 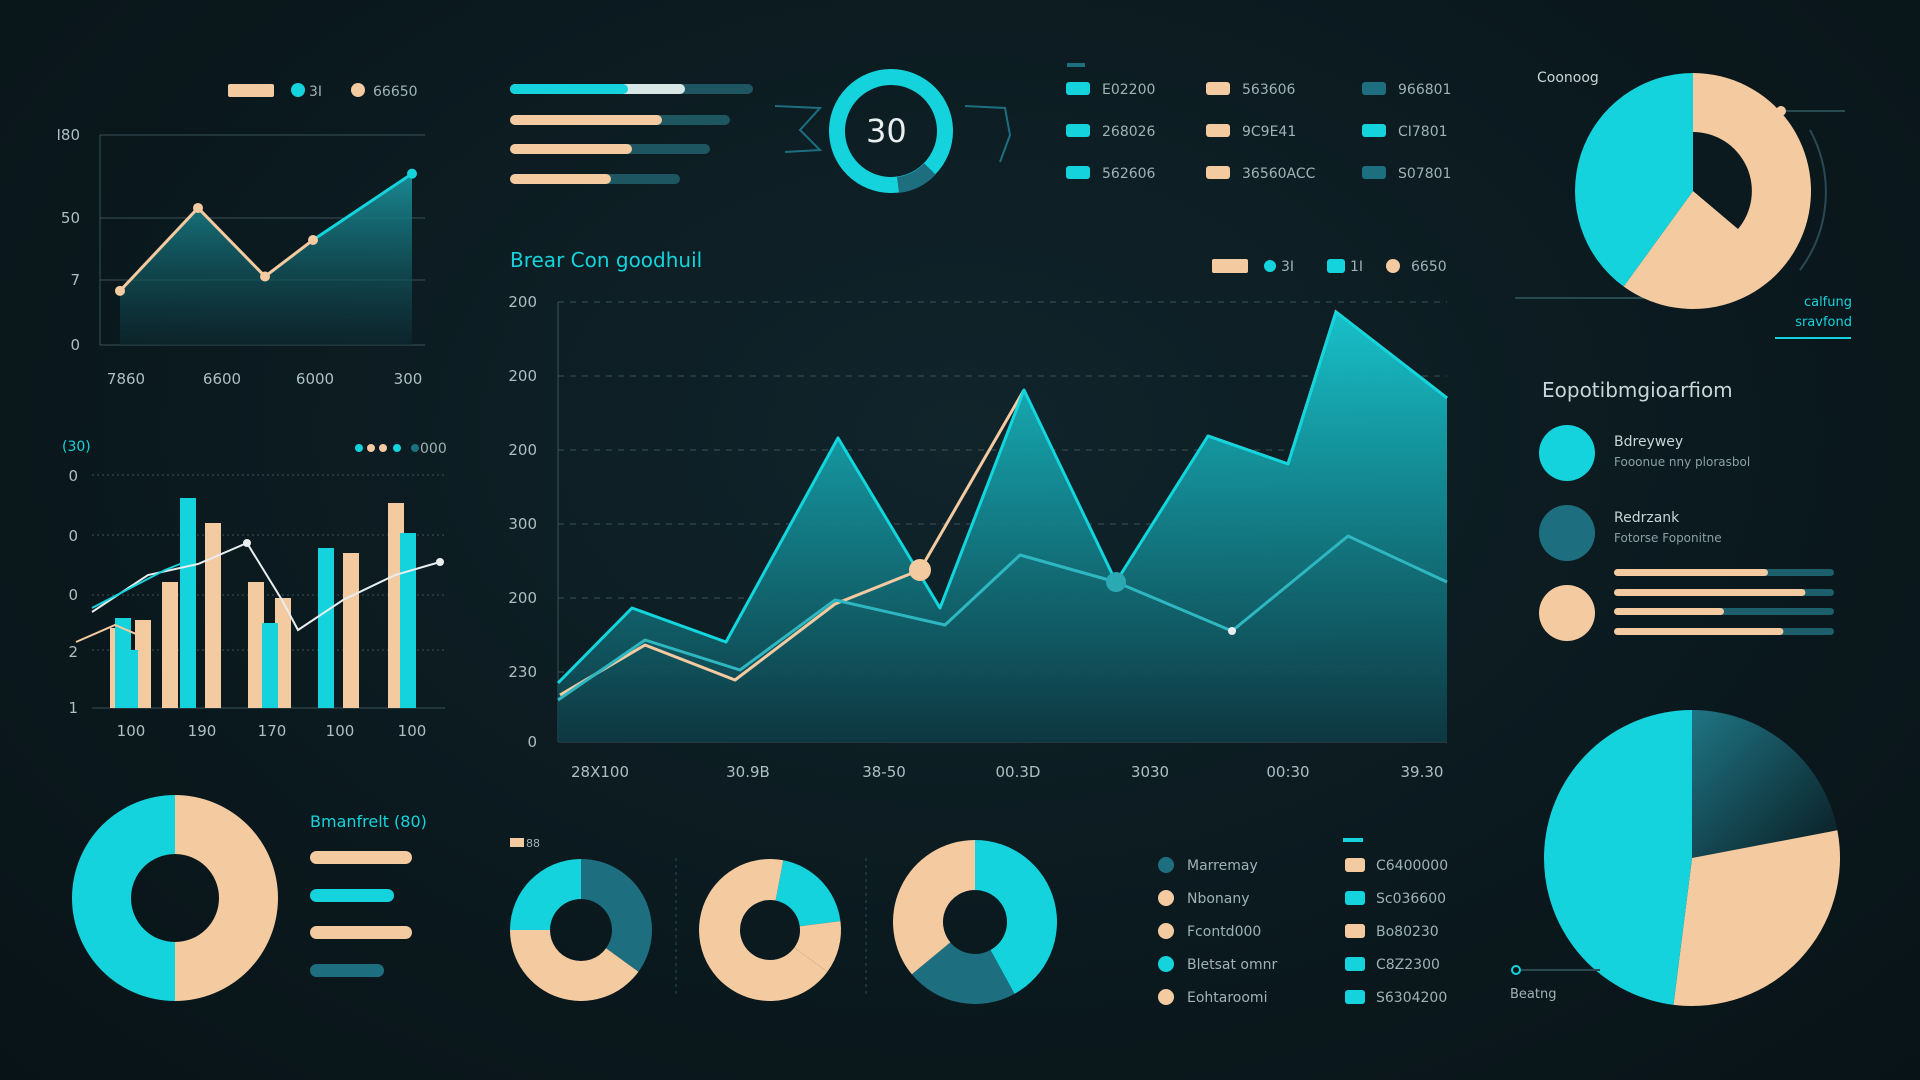 What do you see at coordinates (522, 302) in the screenshot?
I see `mc-ytick-7: 200` at bounding box center [522, 302].